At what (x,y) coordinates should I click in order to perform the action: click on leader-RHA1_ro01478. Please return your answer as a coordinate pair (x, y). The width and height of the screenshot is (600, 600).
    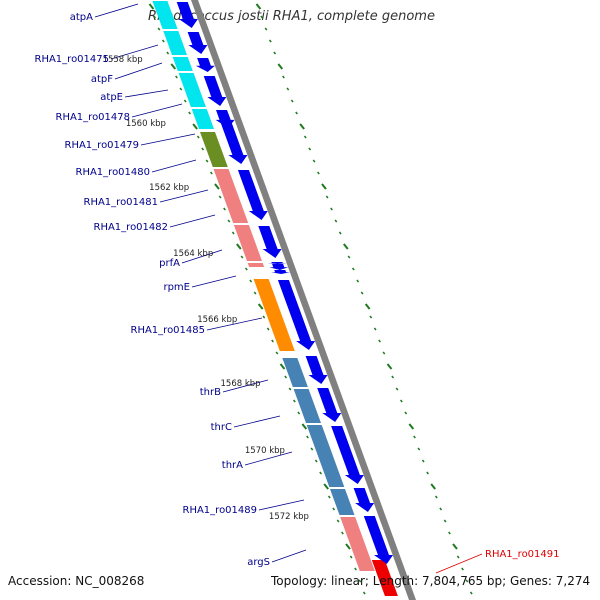
    Looking at the image, I should click on (157, 110).